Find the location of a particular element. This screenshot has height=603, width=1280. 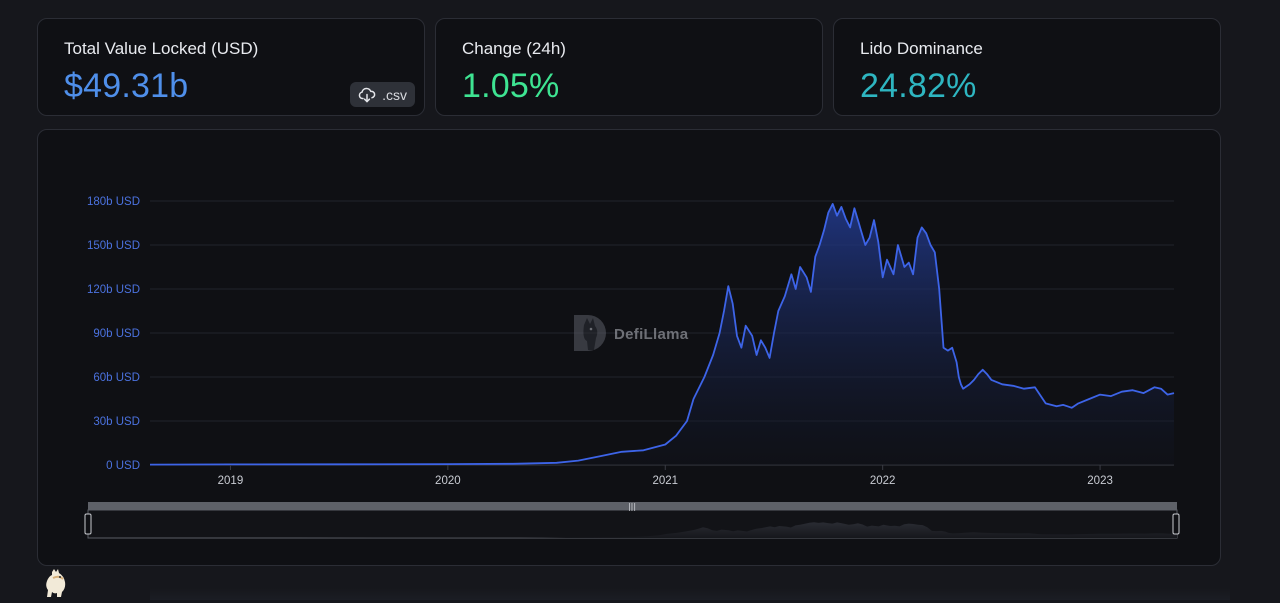

cloud-download-icon is located at coordinates (367, 95).